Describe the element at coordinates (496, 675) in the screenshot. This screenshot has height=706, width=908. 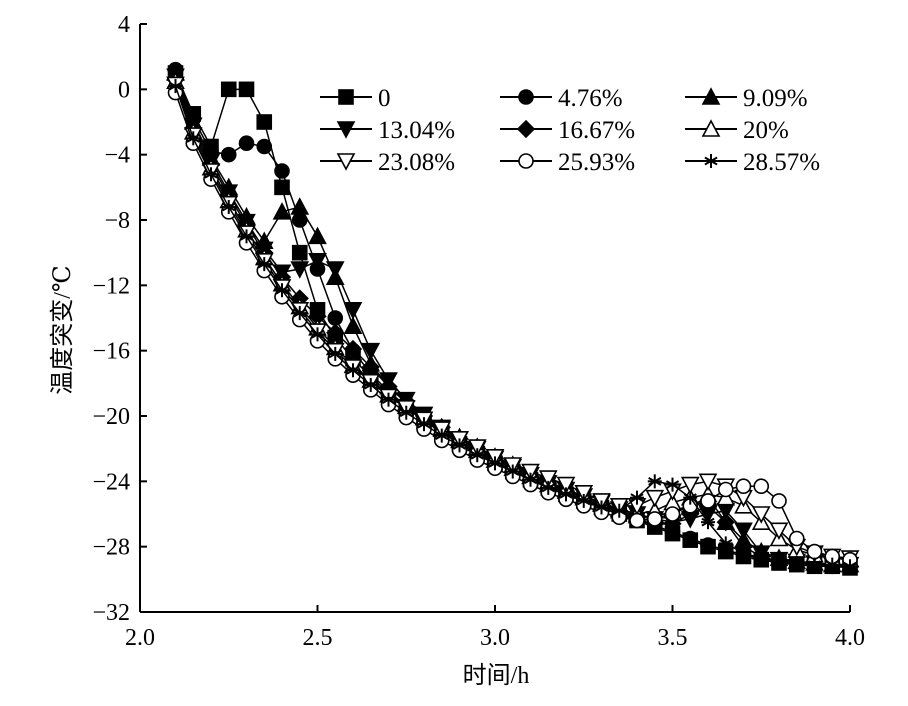
I see `x-axis-title: 时间/h` at that location.